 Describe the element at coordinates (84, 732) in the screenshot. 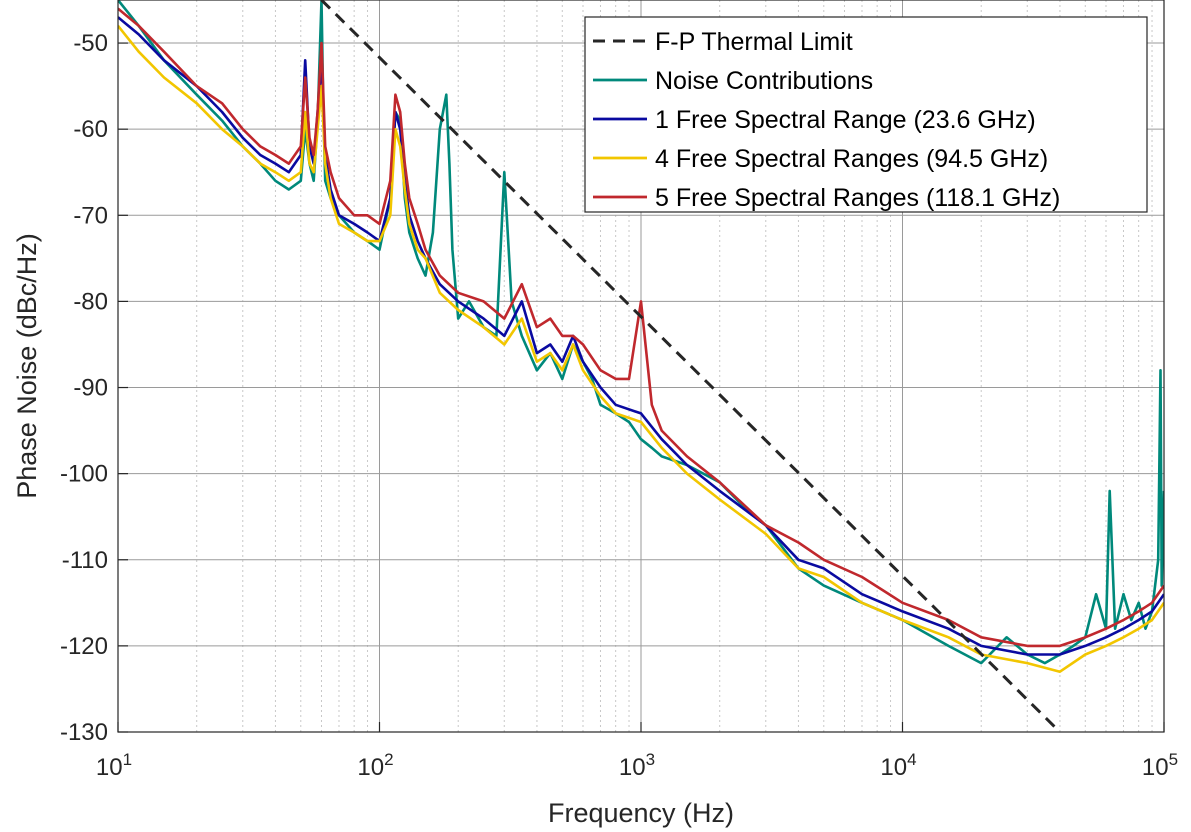

I see `y-tick-label: -130` at that location.